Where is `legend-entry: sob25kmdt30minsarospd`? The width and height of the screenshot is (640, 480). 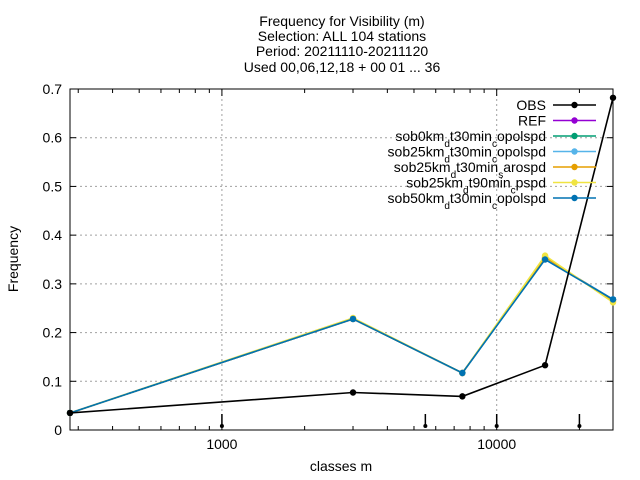
legend-entry: sob25kmdt30minsarospd is located at coordinates (495, 170).